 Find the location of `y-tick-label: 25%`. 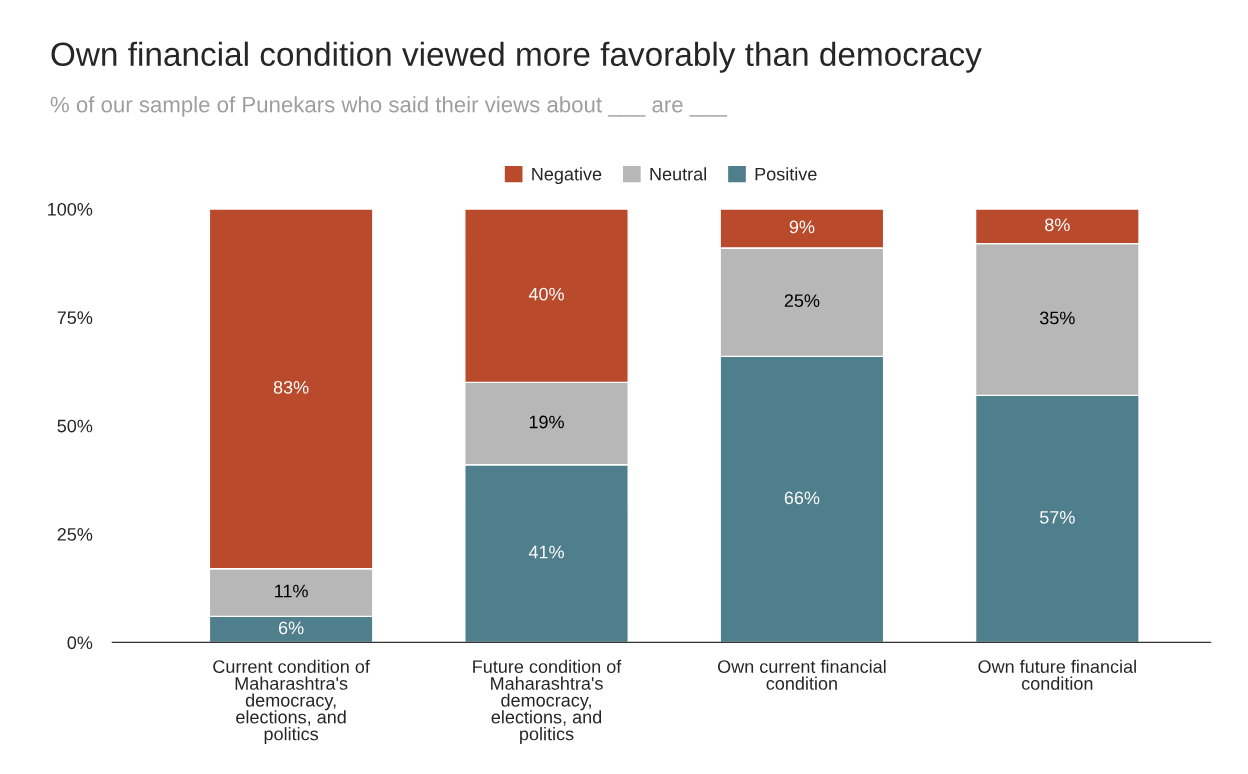

y-tick-label: 25% is located at coordinates (75, 534).